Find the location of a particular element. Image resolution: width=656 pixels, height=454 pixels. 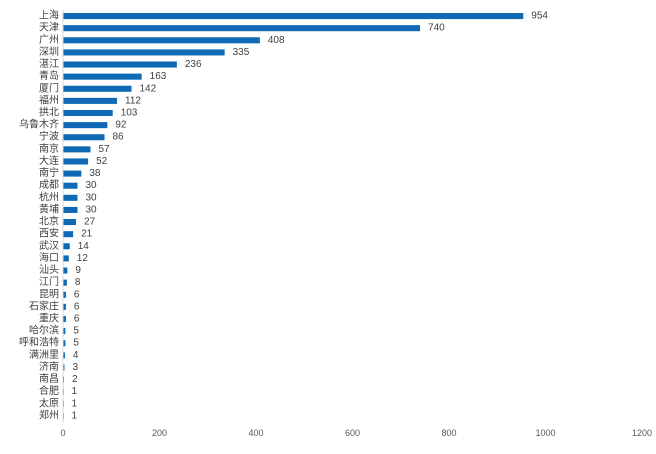

category-label: 深圳 is located at coordinates (49, 52).